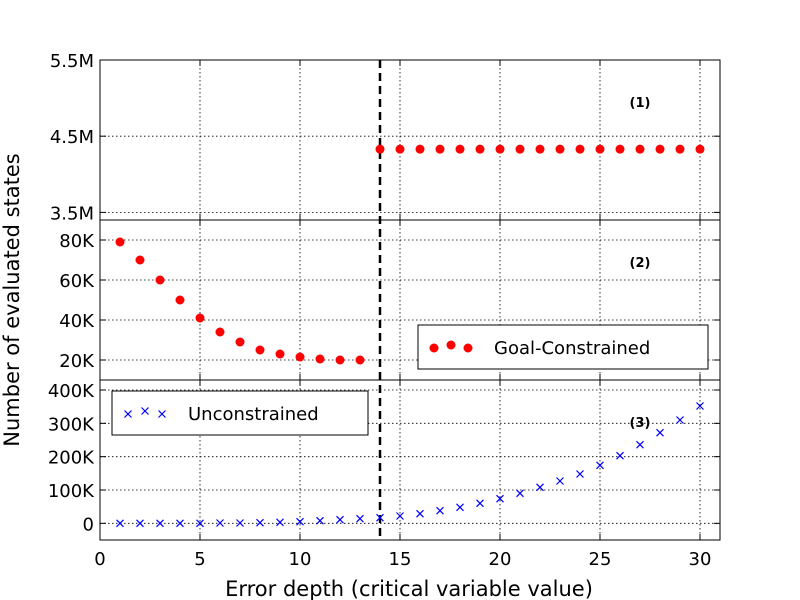 Image resolution: width=800 pixels, height=600 pixels. I want to click on y-tick-label: 3.5M, so click(72, 213).